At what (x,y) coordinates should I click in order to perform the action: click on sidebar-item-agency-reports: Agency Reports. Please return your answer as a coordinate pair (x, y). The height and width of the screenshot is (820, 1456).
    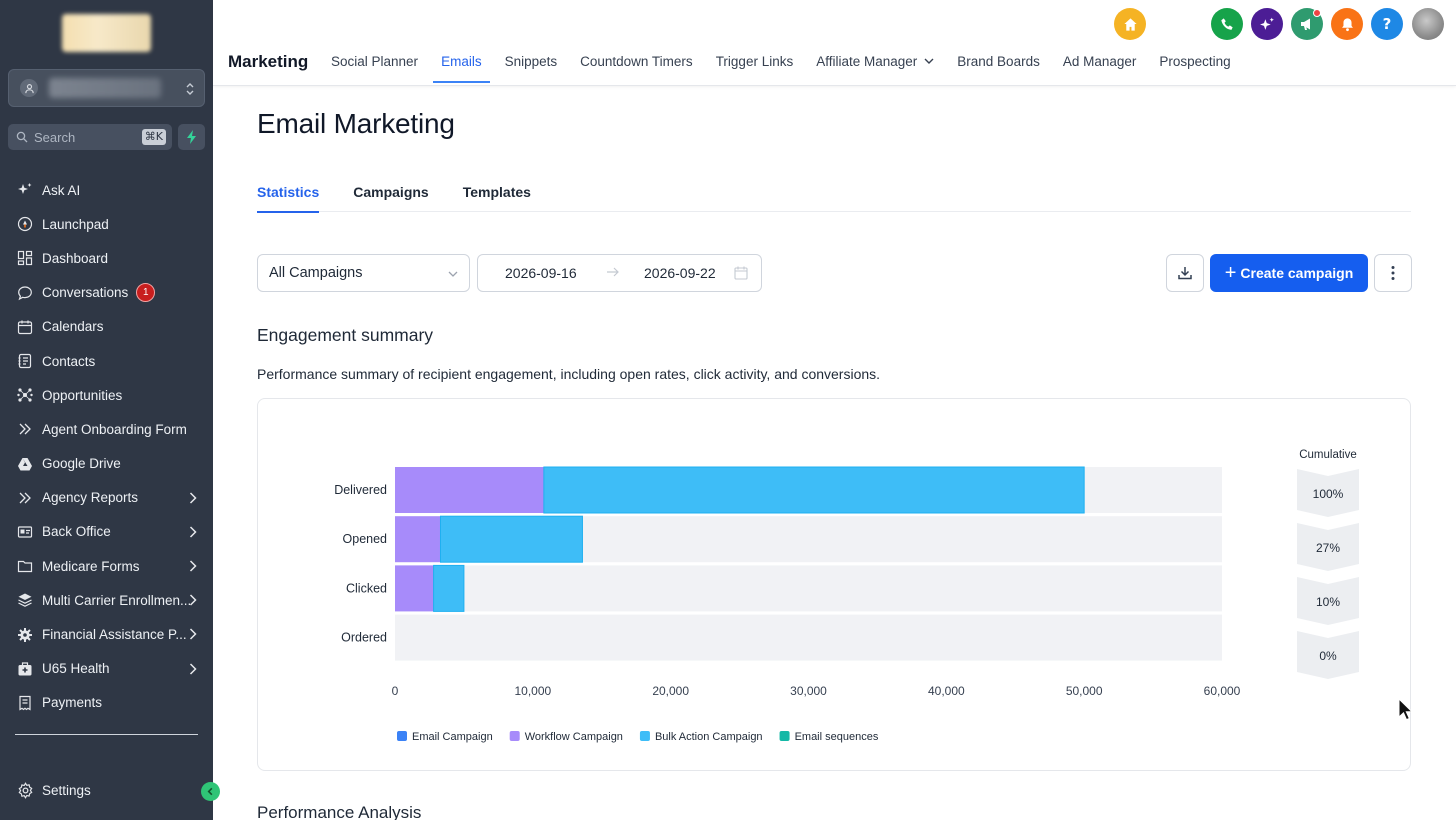
    Looking at the image, I should click on (106, 498).